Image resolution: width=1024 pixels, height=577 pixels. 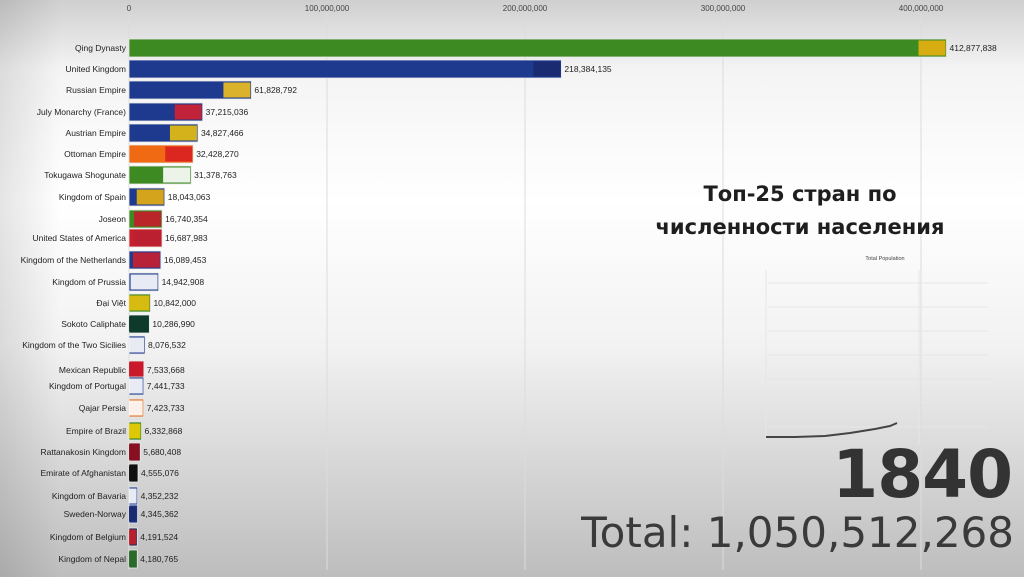 I want to click on category-label: Empire of Brazil, so click(x=96, y=431).